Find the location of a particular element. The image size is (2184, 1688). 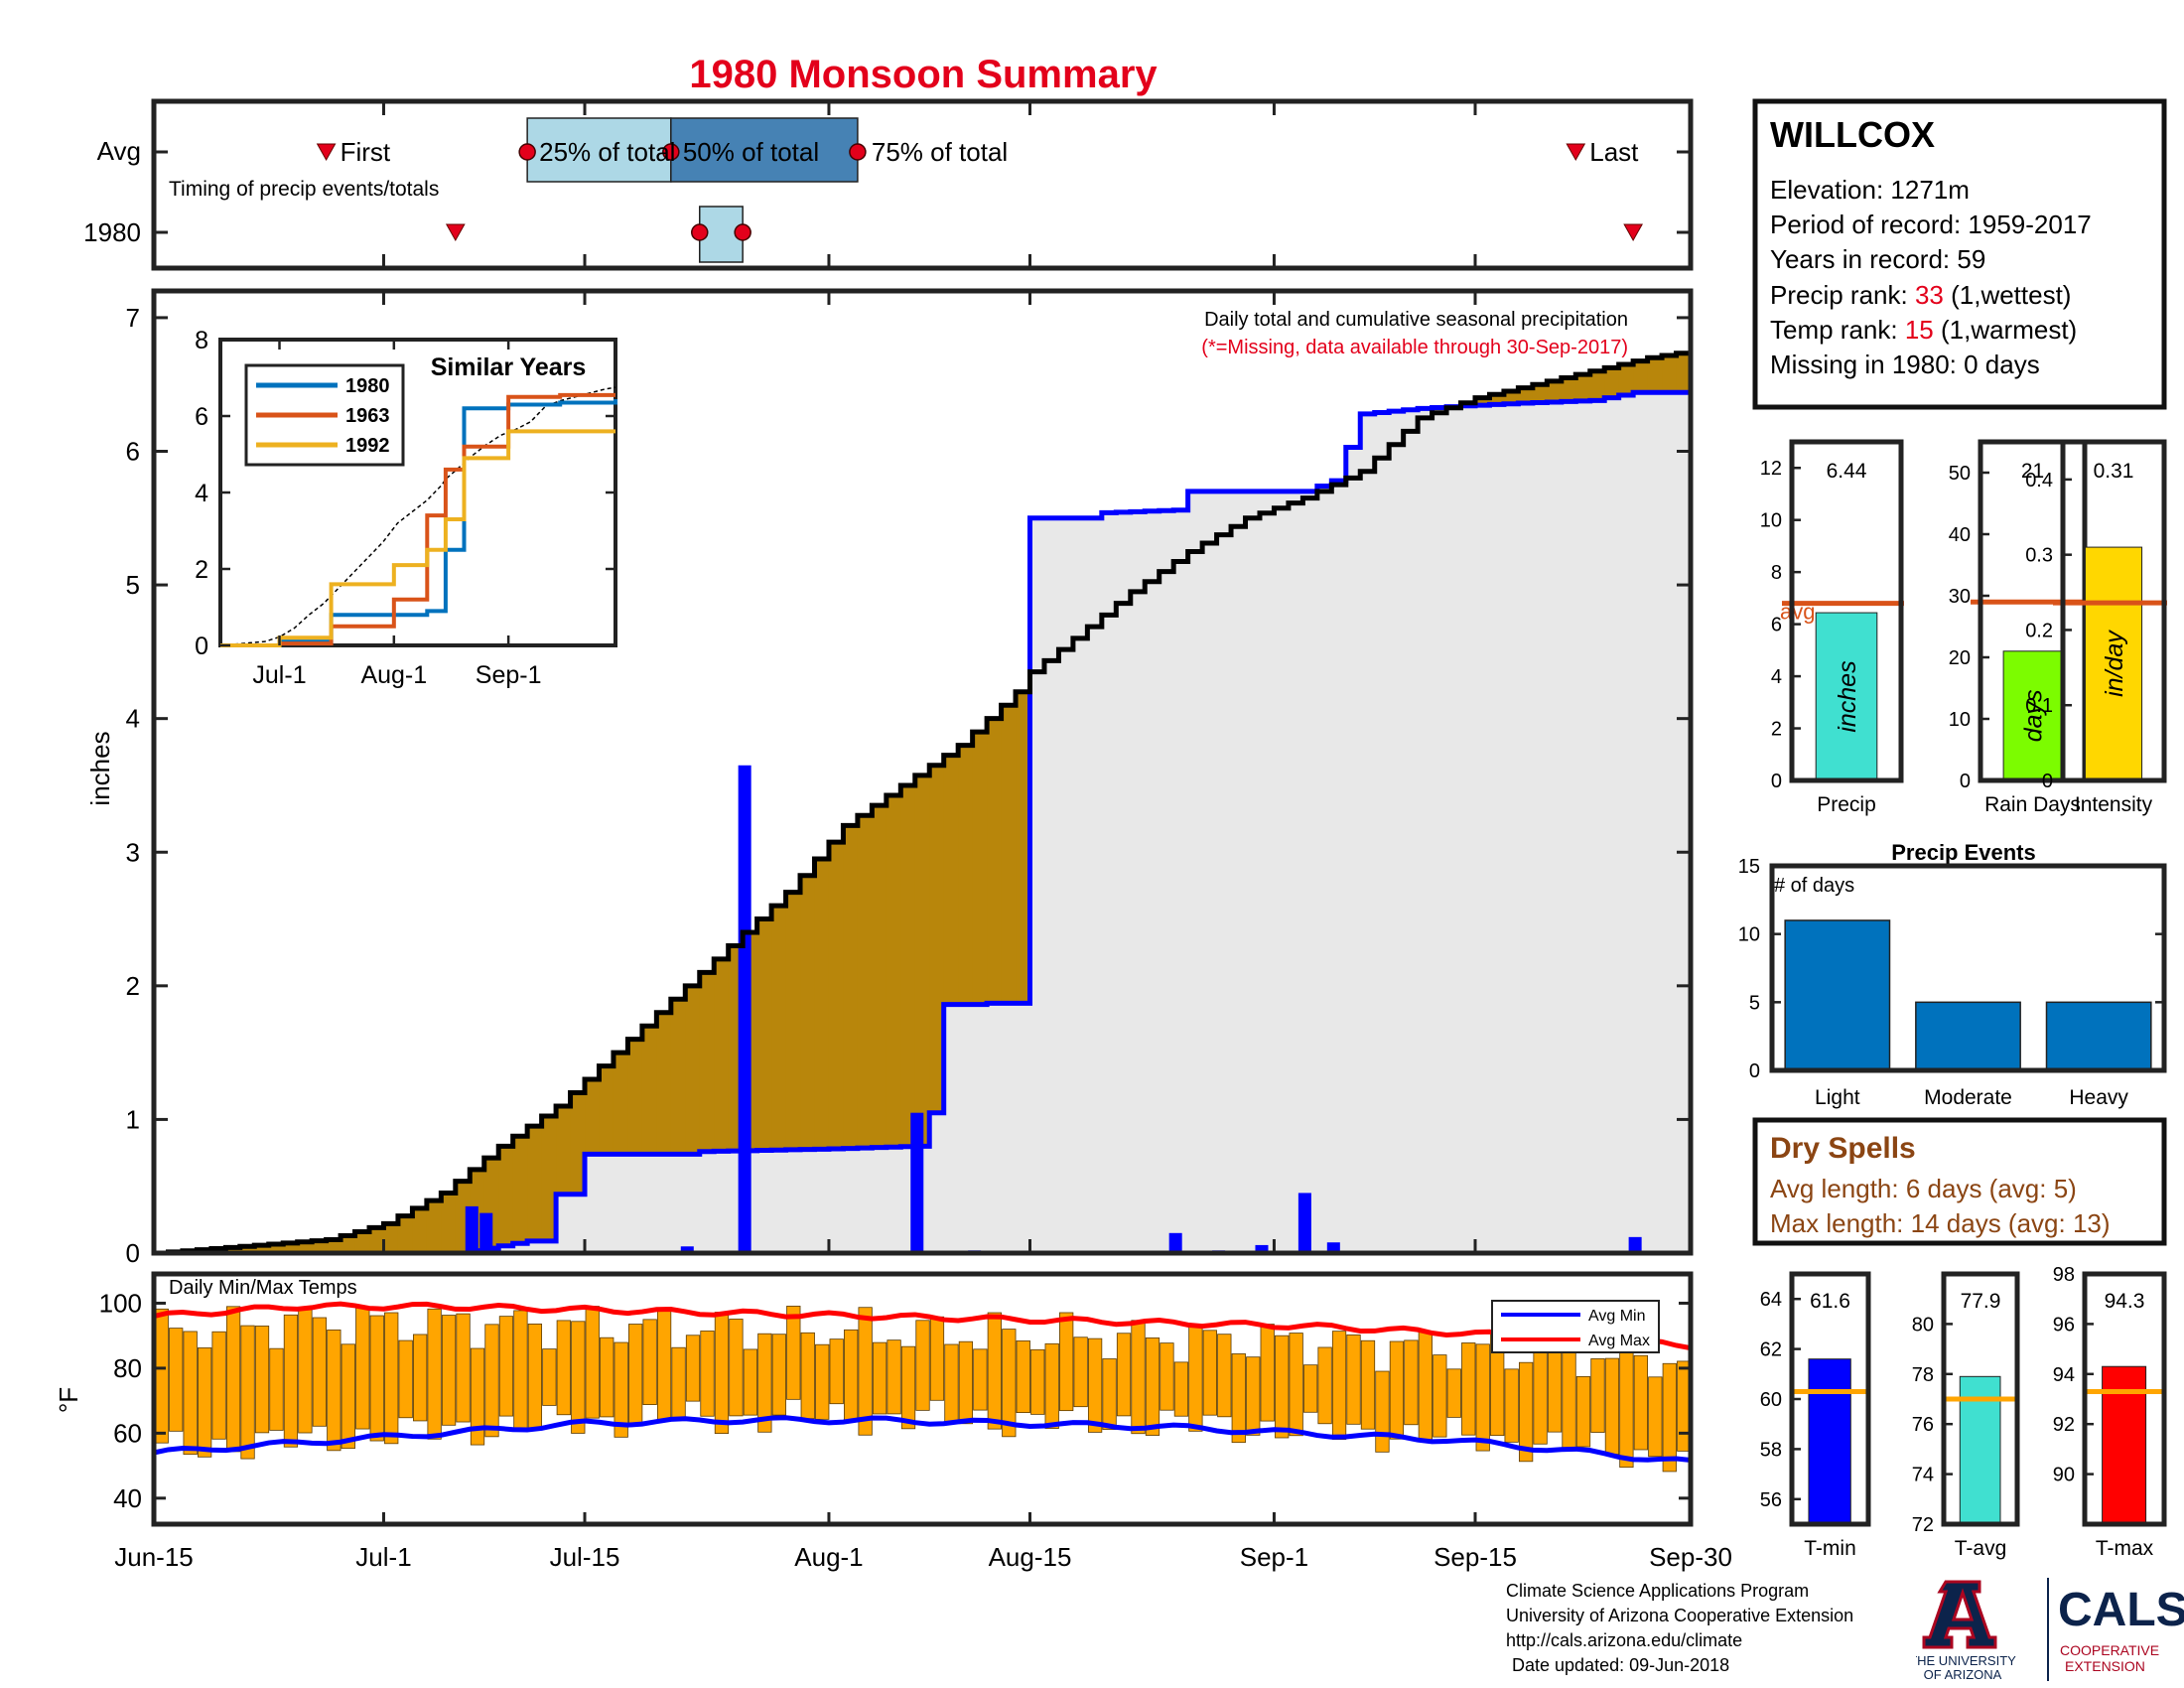

temp-panel-2: 94.3 90 92 94 96 98 T-max is located at coordinates (2110, 1412).